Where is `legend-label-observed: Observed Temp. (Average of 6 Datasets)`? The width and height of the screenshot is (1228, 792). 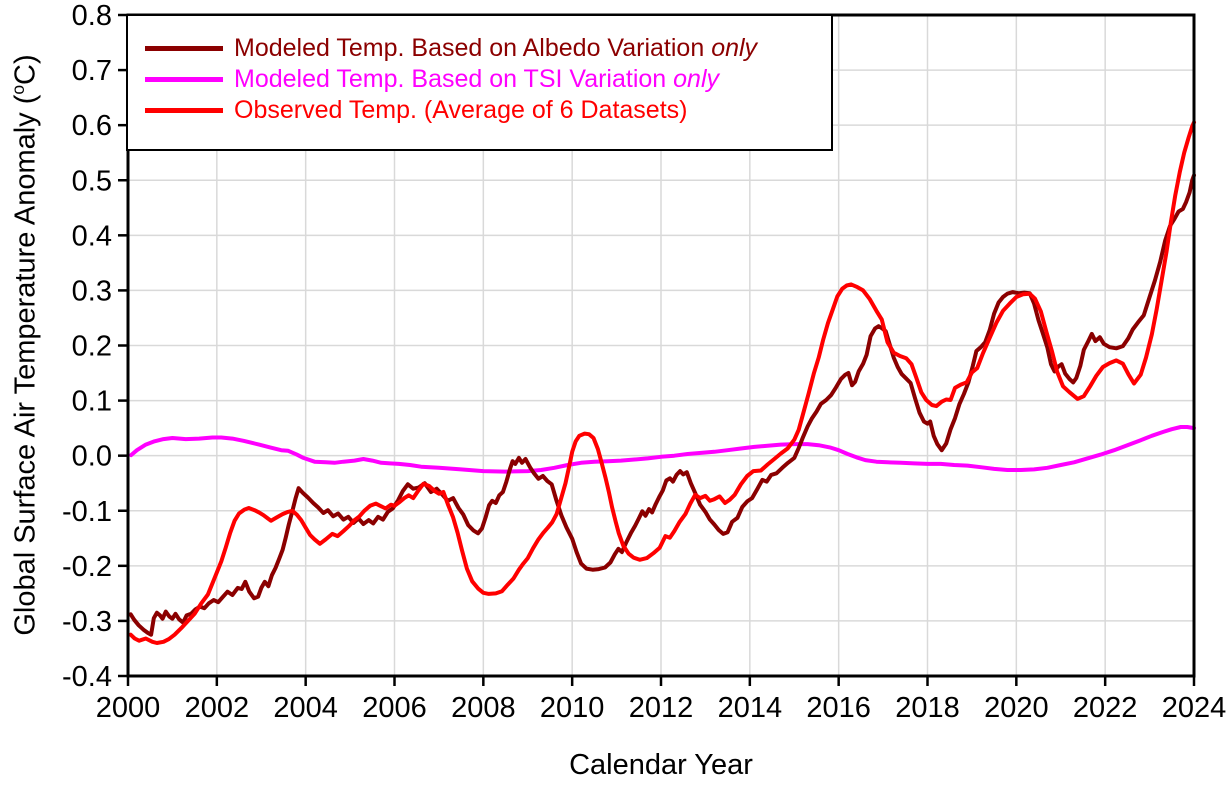
legend-label-observed: Observed Temp. (Average of 6 Datasets) is located at coordinates (461, 110).